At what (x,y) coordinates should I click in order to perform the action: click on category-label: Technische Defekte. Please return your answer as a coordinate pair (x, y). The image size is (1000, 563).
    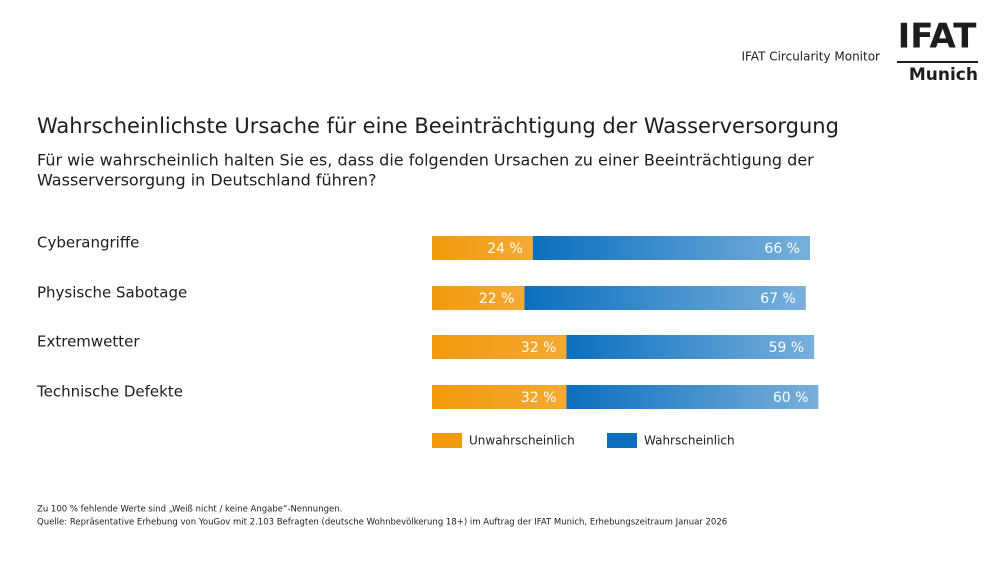
    Looking at the image, I should click on (109, 392).